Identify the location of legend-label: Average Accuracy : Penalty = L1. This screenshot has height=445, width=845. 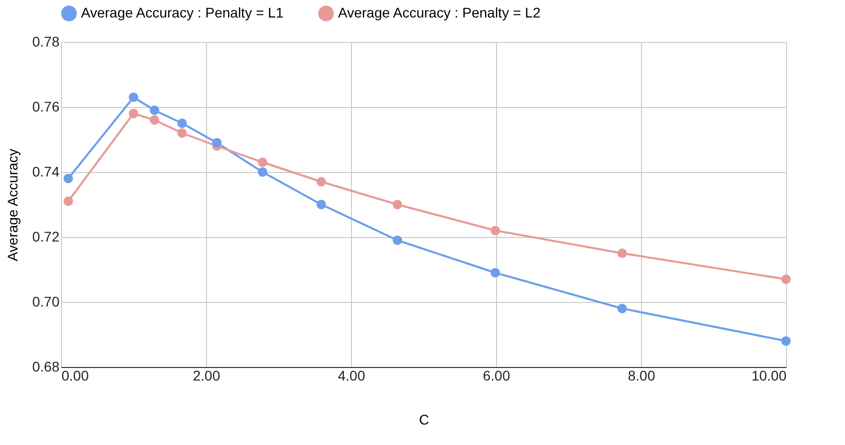
(182, 12).